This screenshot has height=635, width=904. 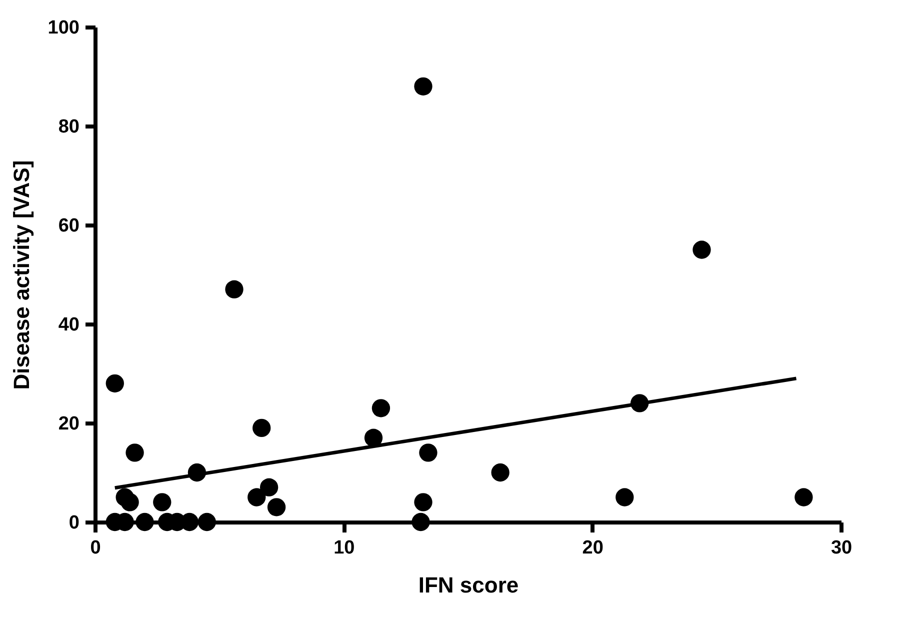 What do you see at coordinates (468, 585) in the screenshot?
I see `x-axis-title: IFN score` at bounding box center [468, 585].